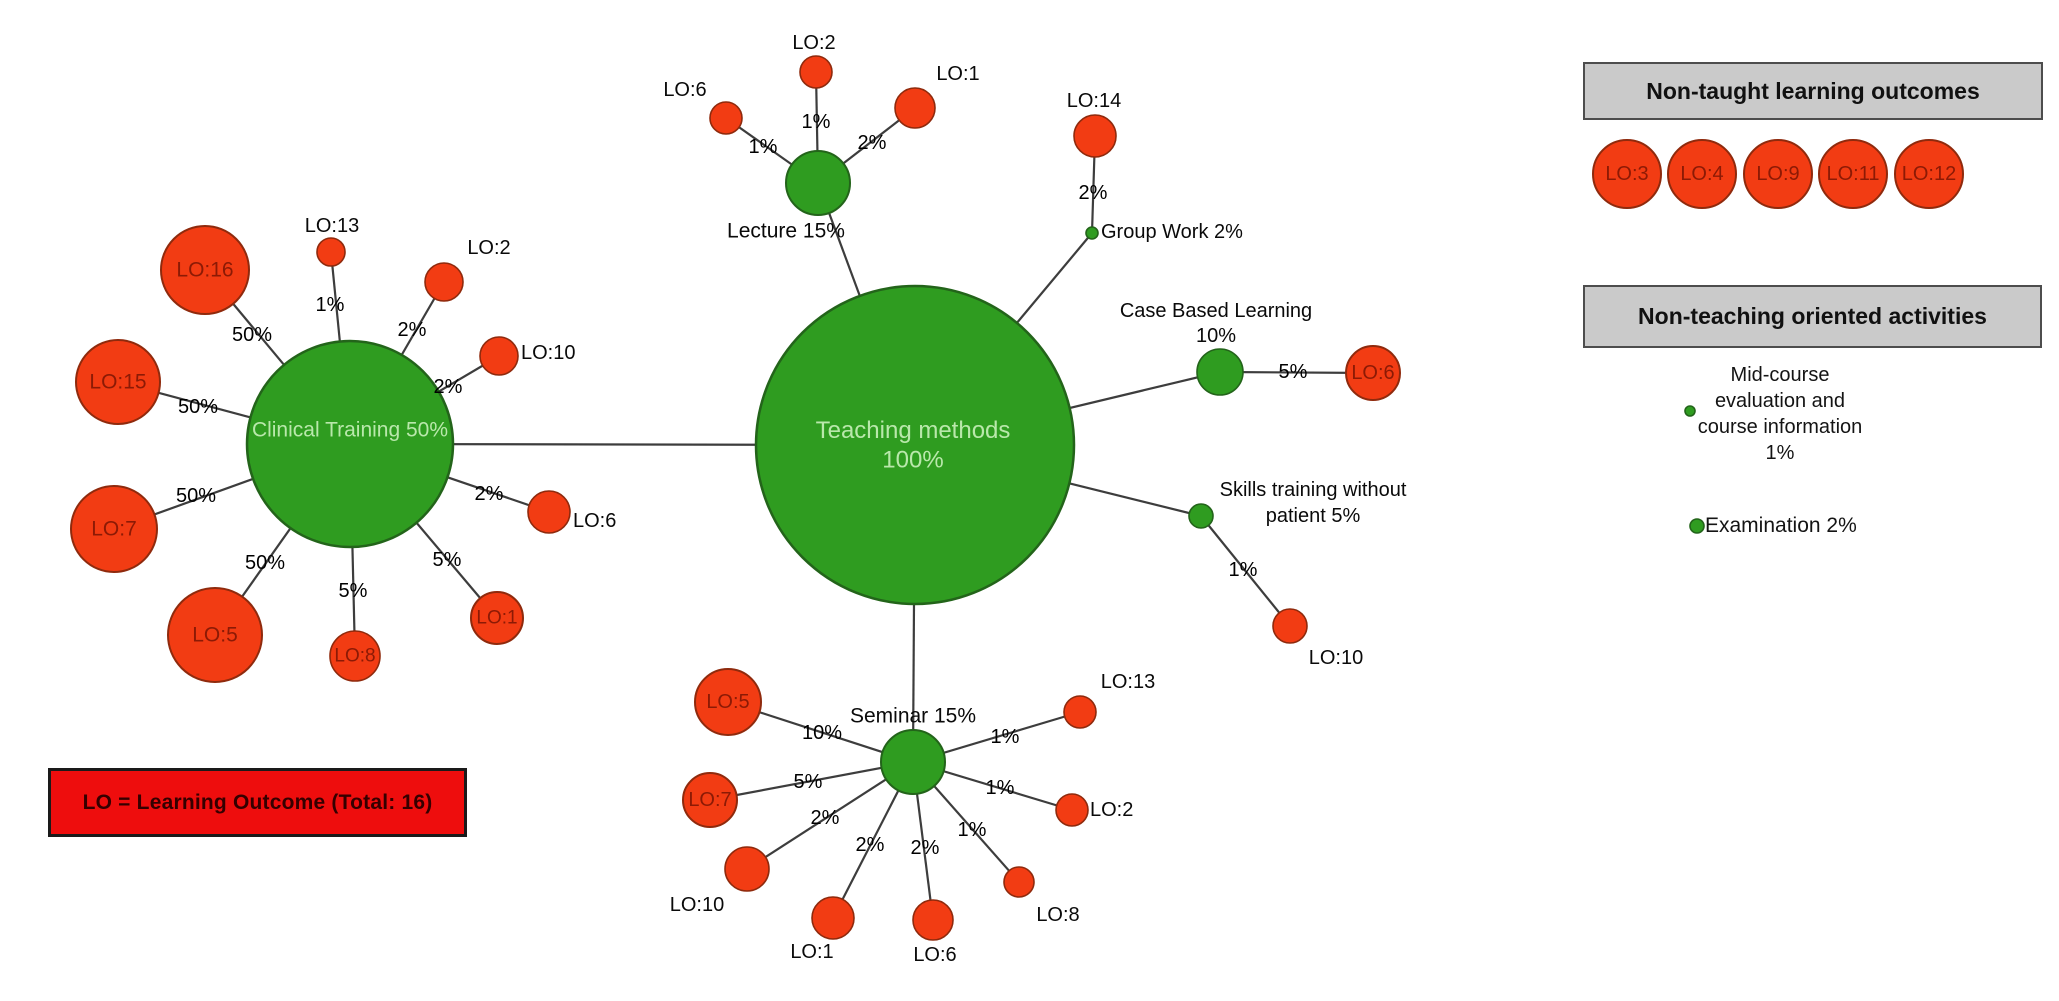 This screenshot has height=1001, width=2059. What do you see at coordinates (330, 305) in the screenshot?
I see `edge-label-clinical-c_lo13: 1%` at bounding box center [330, 305].